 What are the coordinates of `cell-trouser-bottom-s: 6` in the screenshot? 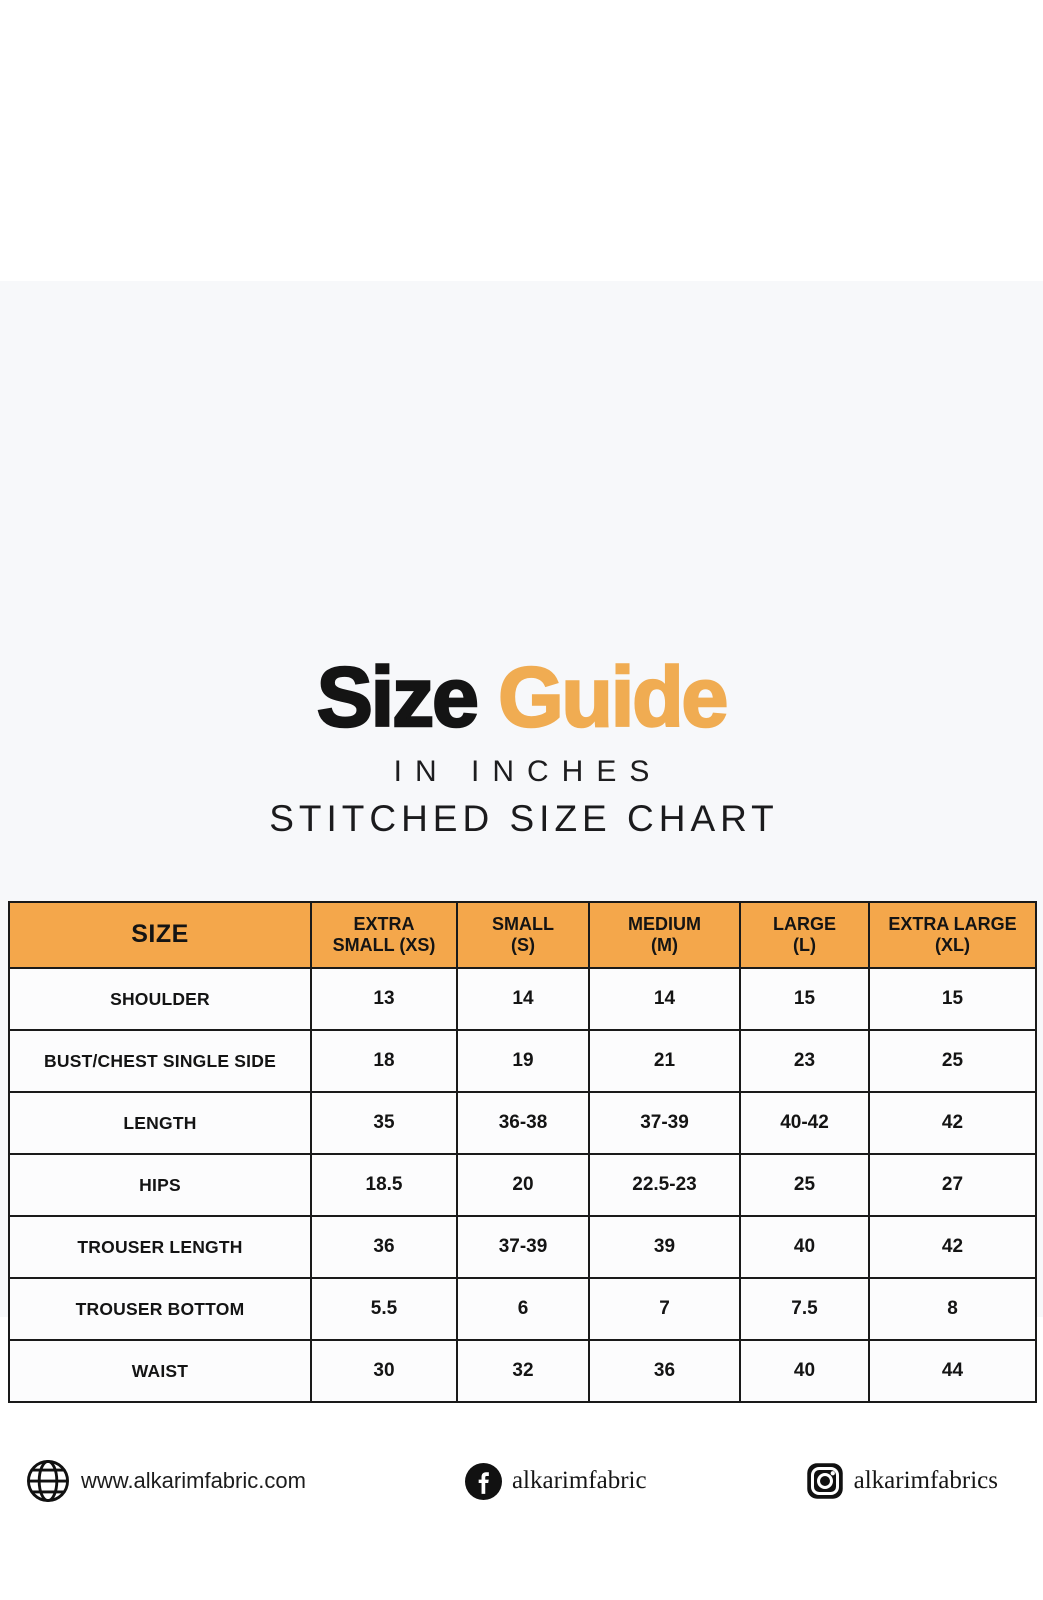 It's located at (523, 1309).